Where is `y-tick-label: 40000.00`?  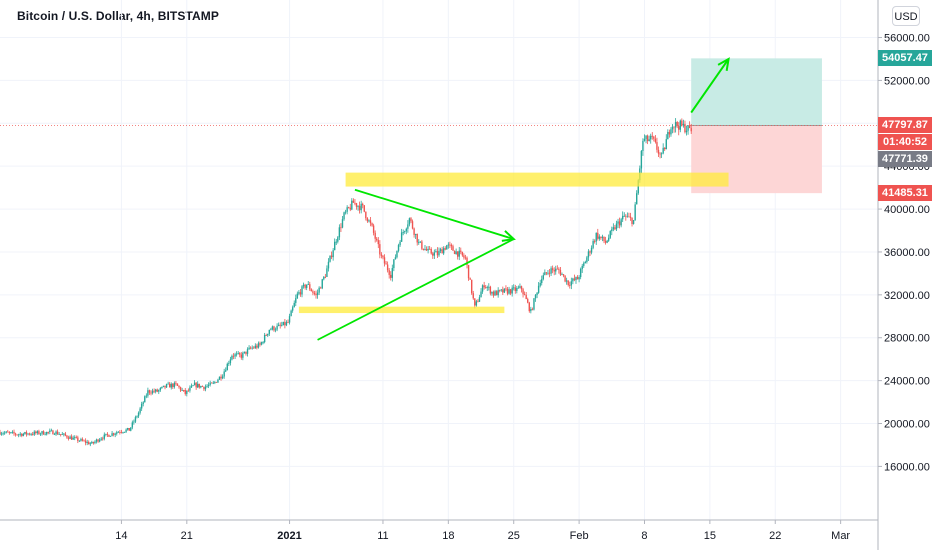
y-tick-label: 40000.00 is located at coordinates (907, 210).